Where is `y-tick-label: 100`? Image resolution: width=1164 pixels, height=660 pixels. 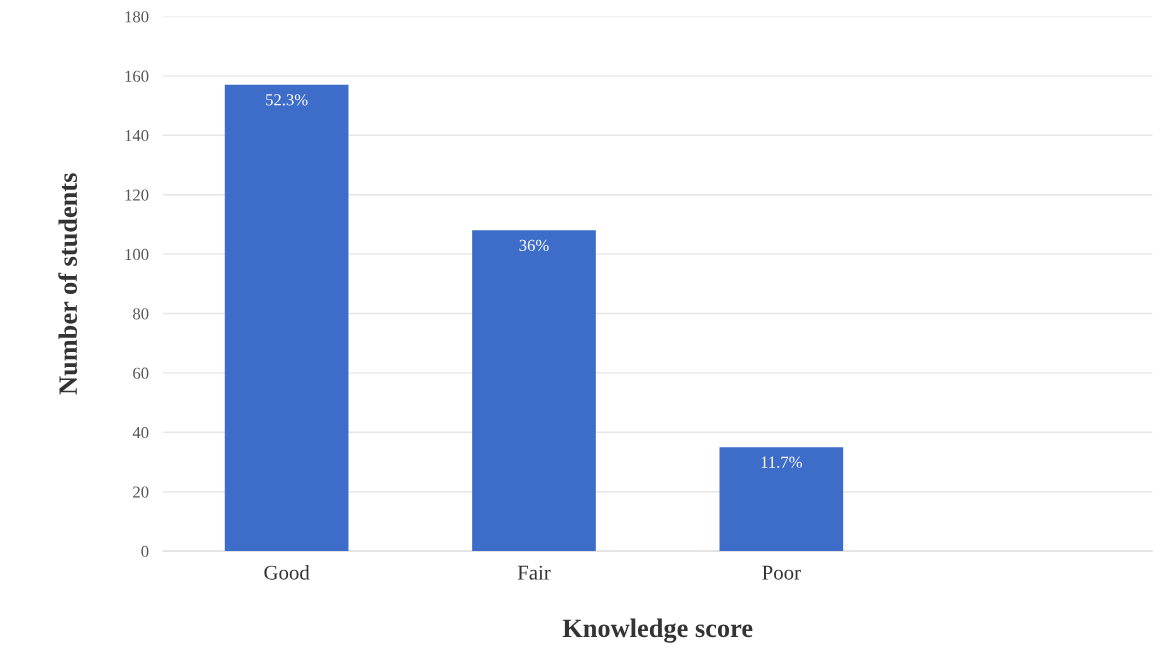
y-tick-label: 100 is located at coordinates (137, 254).